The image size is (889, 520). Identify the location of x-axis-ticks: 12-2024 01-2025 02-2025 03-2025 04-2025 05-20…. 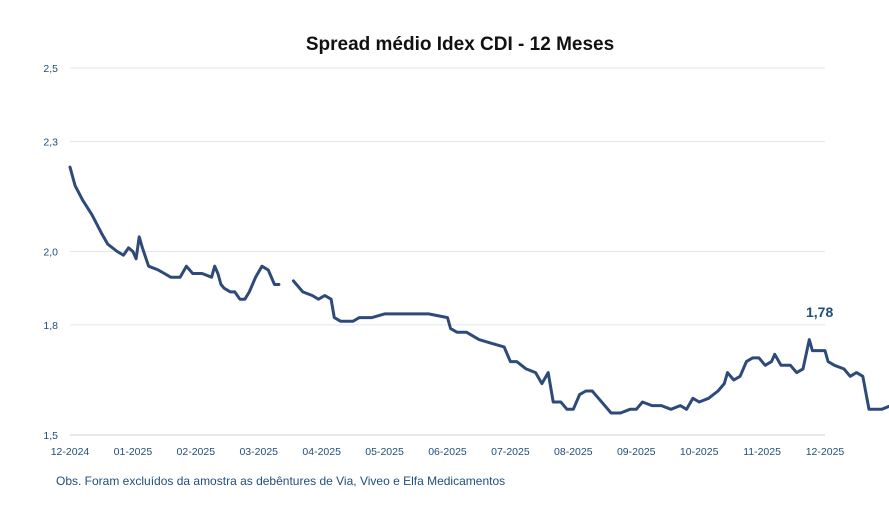
(448, 446).